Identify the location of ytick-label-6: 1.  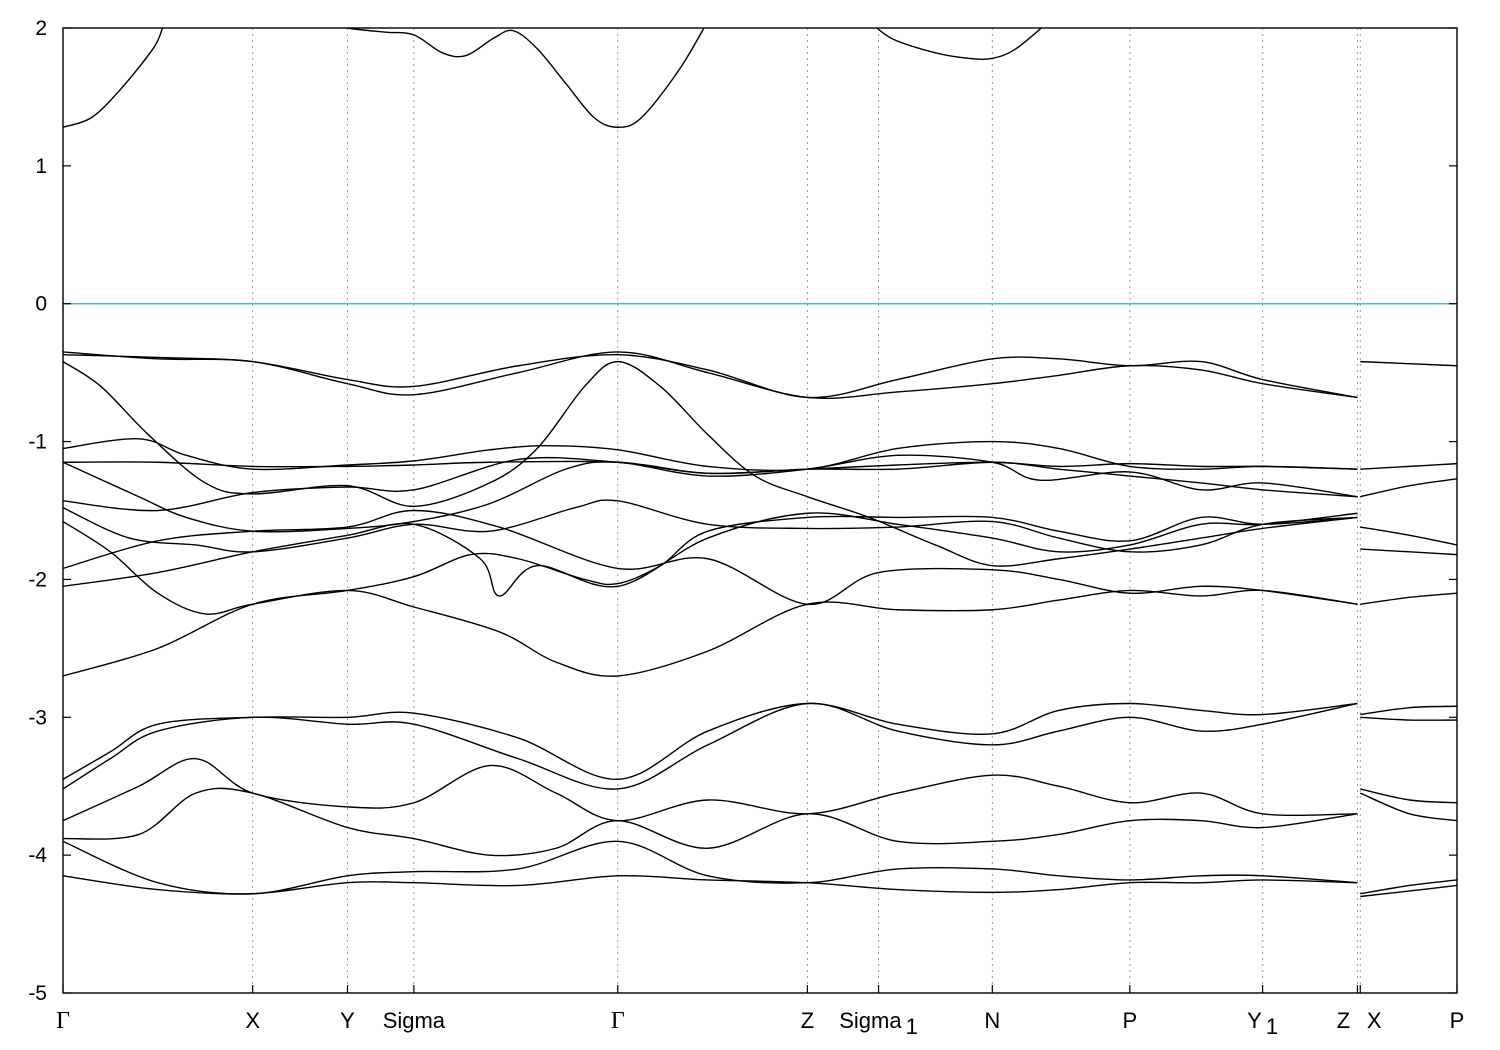
(41, 166).